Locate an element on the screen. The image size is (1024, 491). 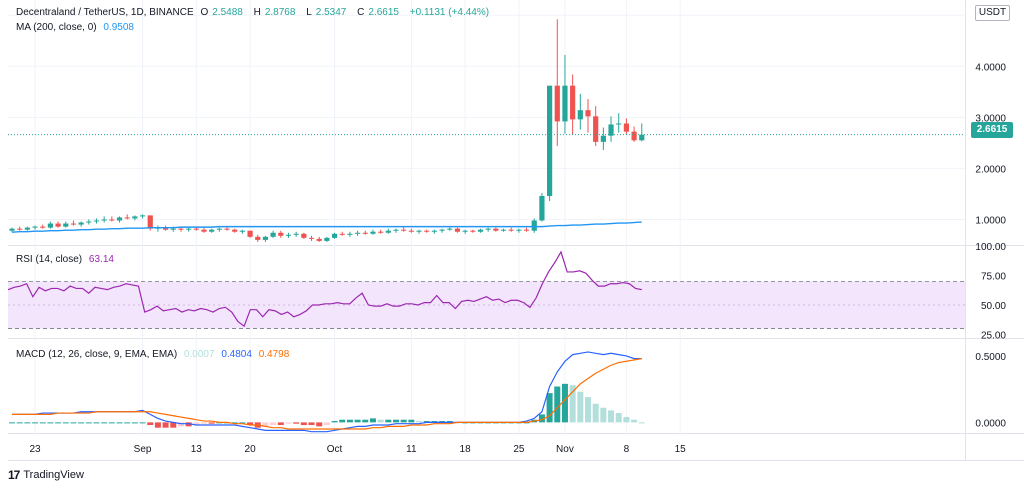
rsi-tick-label: 75.00 is located at coordinates (993, 276).